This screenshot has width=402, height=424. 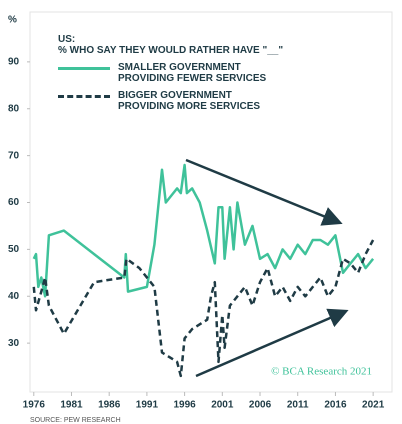 What do you see at coordinates (222, 405) in the screenshot?
I see `x-tick-label: 2001` at bounding box center [222, 405].